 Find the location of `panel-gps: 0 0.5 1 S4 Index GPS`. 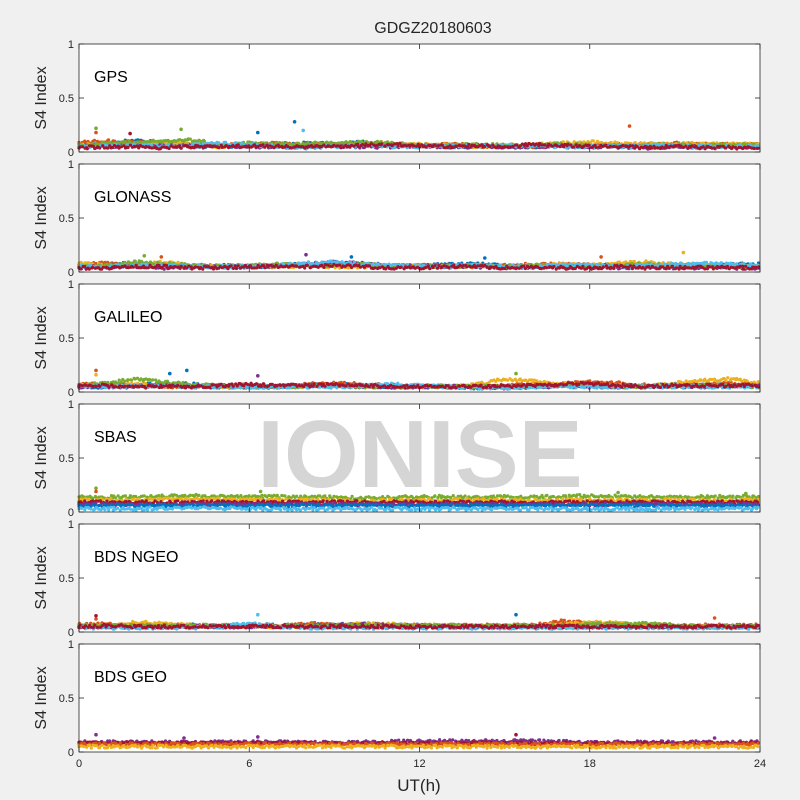

panel-gps: 0 0.5 1 S4 Index GPS is located at coordinates (397, 99).